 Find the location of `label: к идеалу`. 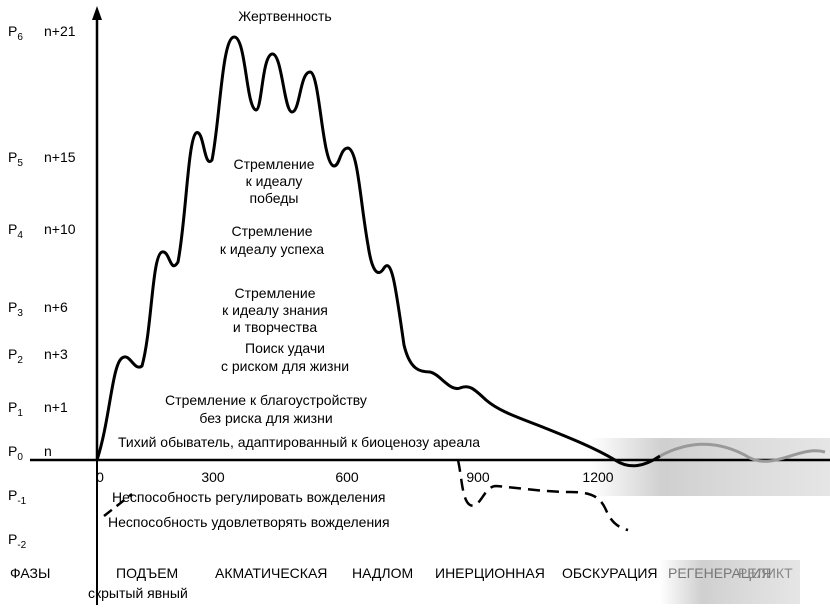

label: к идеалу is located at coordinates (274, 181).